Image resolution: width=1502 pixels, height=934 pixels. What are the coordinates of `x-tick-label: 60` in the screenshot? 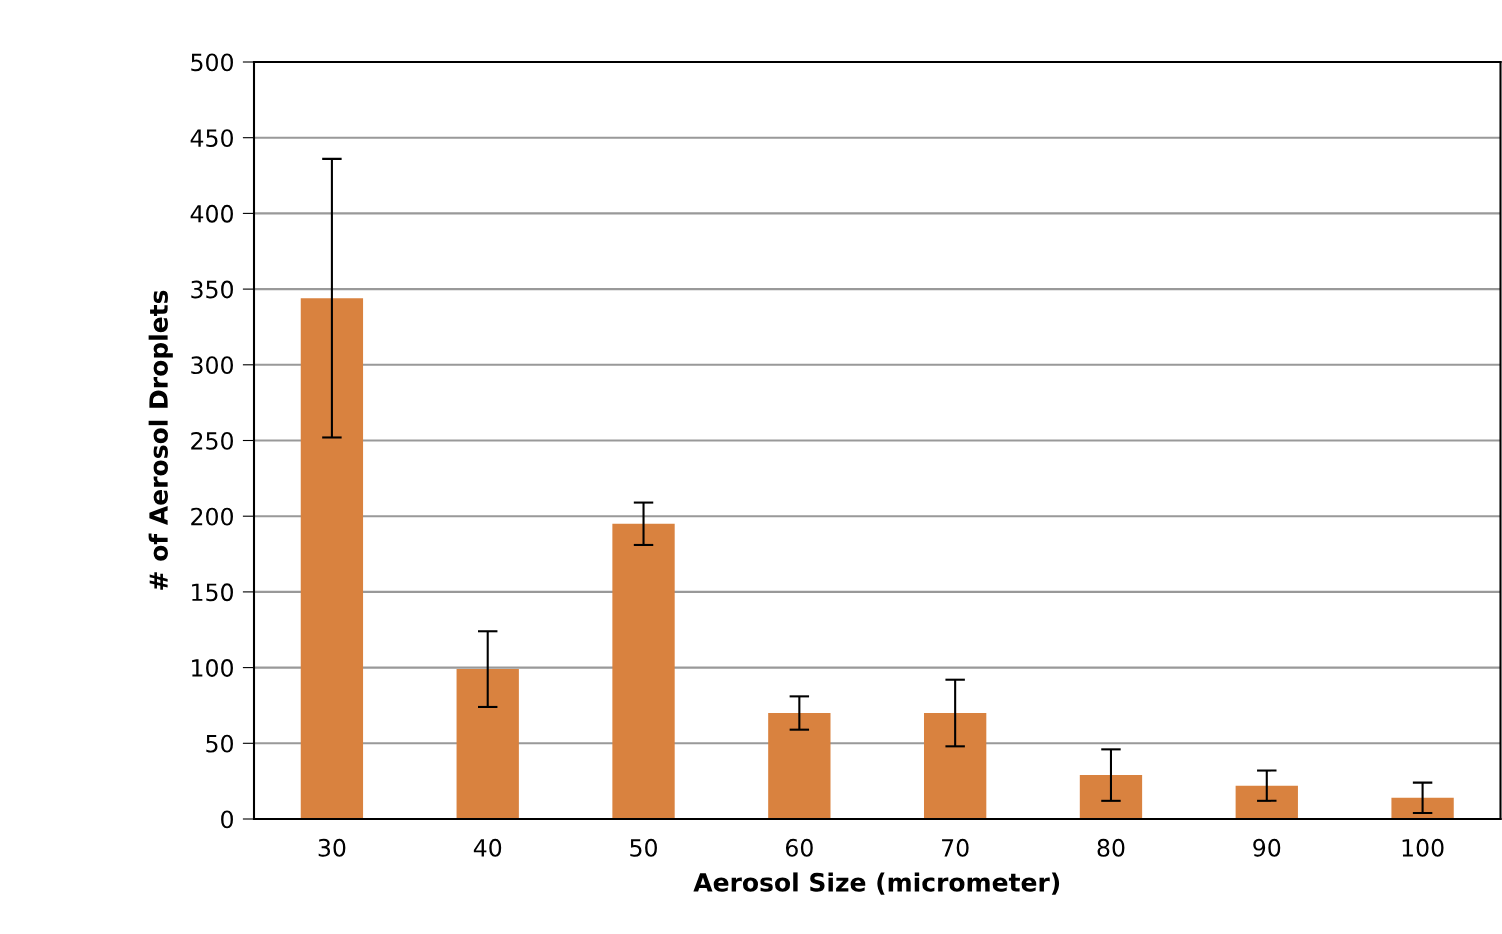 It's located at (799, 847).